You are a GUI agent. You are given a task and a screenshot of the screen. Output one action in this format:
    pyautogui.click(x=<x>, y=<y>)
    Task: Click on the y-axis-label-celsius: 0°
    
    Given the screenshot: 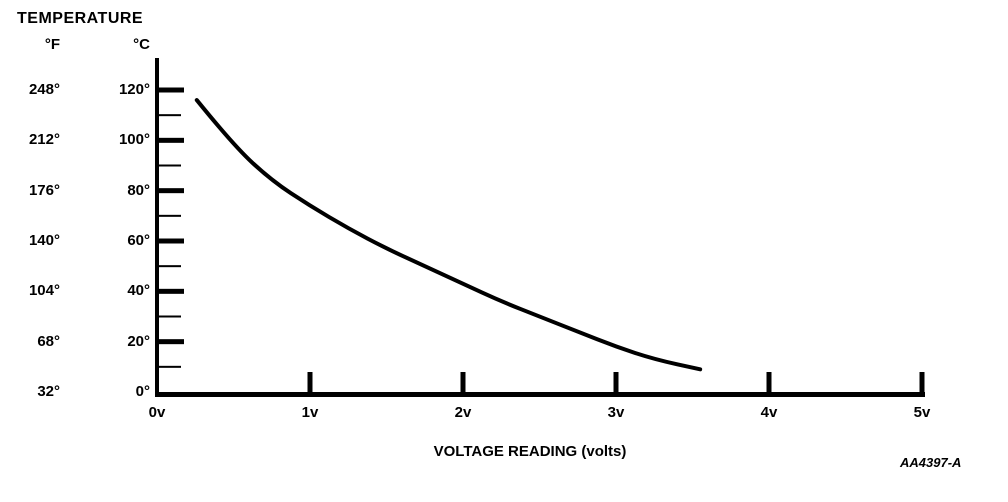 What is the action you would take?
    pyautogui.click(x=142, y=391)
    